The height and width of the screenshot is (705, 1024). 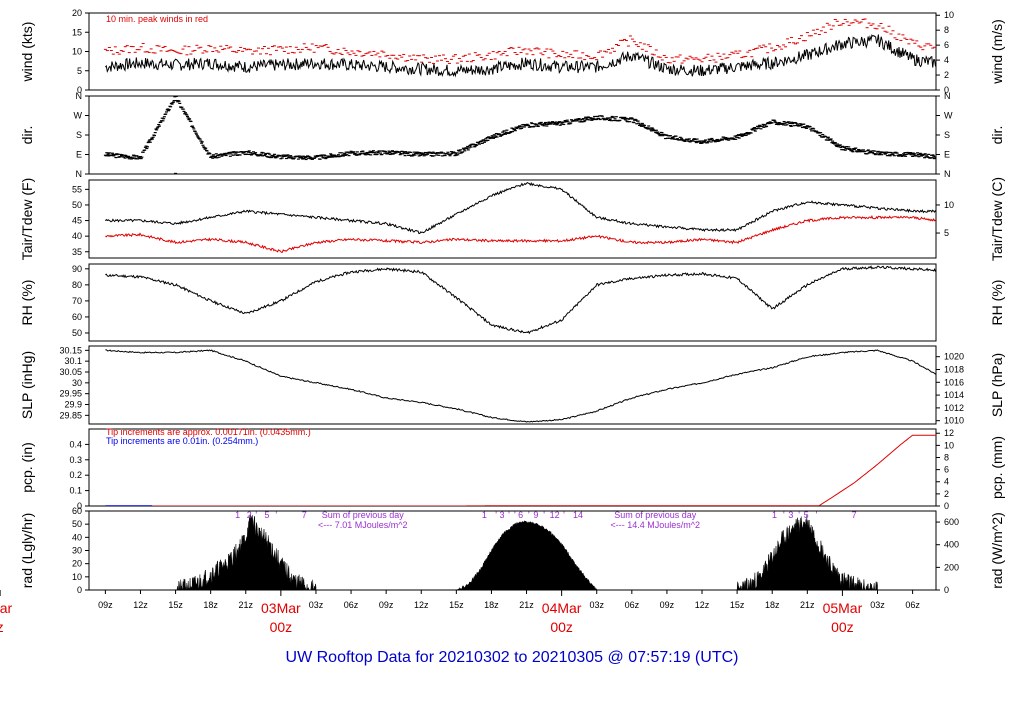 What do you see at coordinates (946, 30) in the screenshot?
I see `wind-tick-label-right: 8` at bounding box center [946, 30].